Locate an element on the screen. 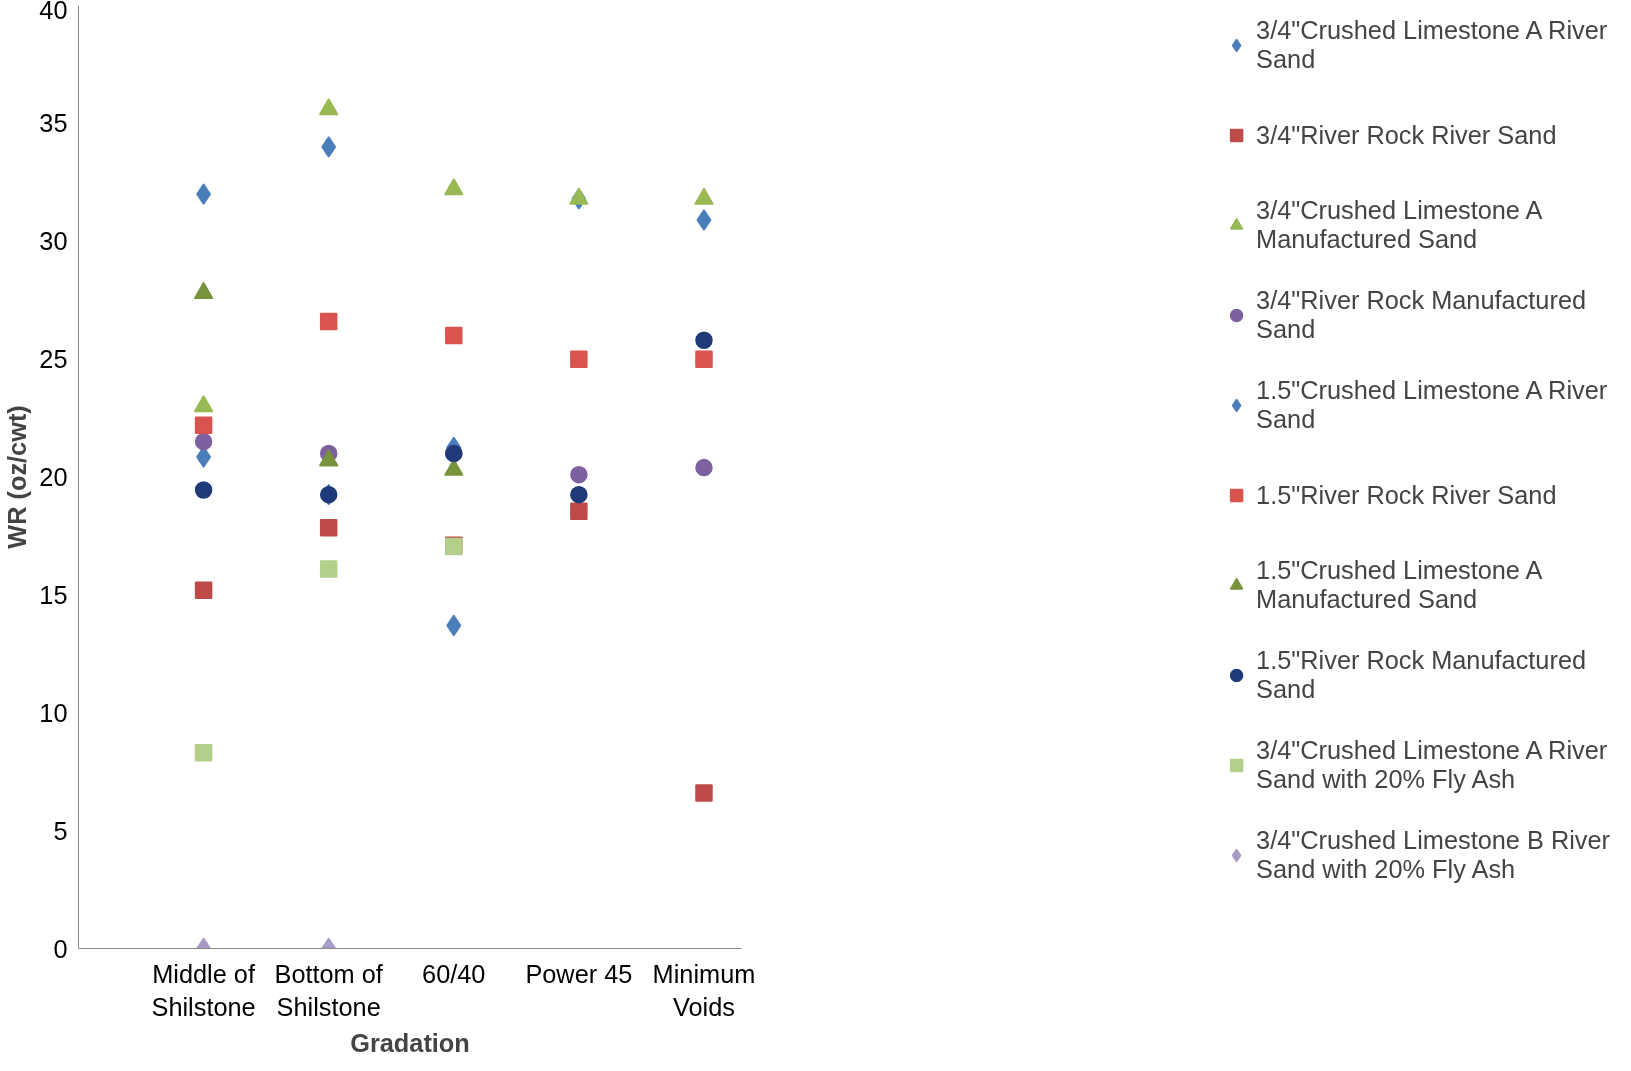 Image resolution: width=1631 pixels, height=1071 pixels. x-tick-label: Bottom of Shilstone is located at coordinates (329, 990).